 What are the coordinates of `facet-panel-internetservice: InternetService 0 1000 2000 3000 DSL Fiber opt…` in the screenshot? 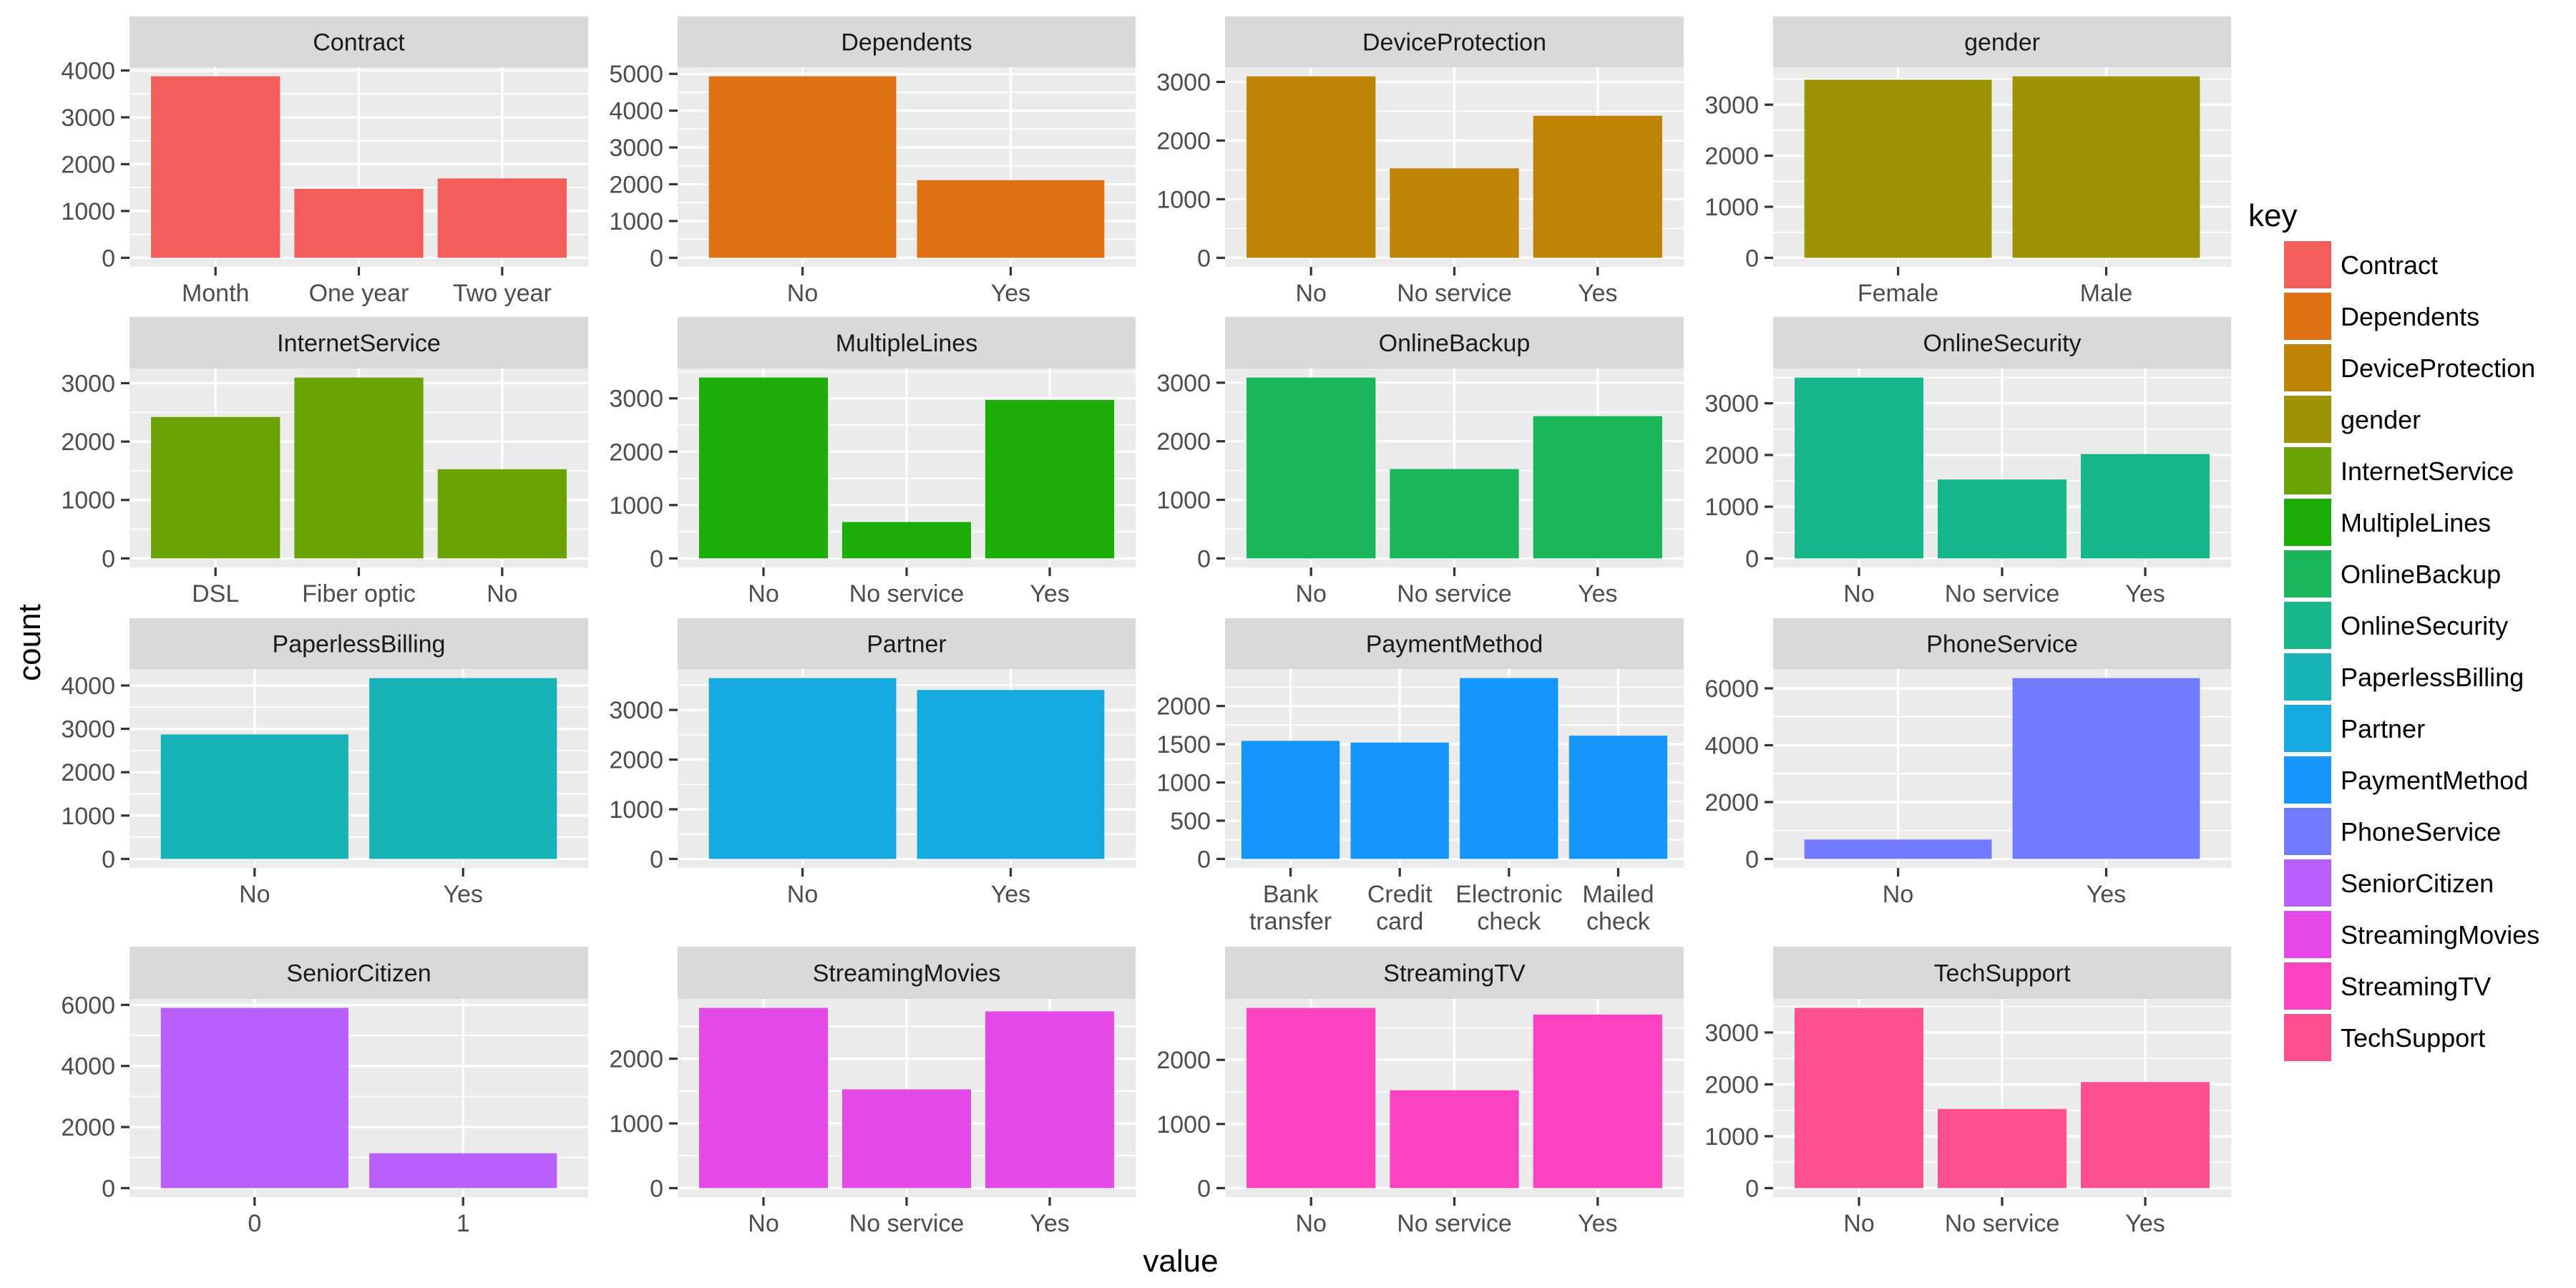 It's located at (324, 462).